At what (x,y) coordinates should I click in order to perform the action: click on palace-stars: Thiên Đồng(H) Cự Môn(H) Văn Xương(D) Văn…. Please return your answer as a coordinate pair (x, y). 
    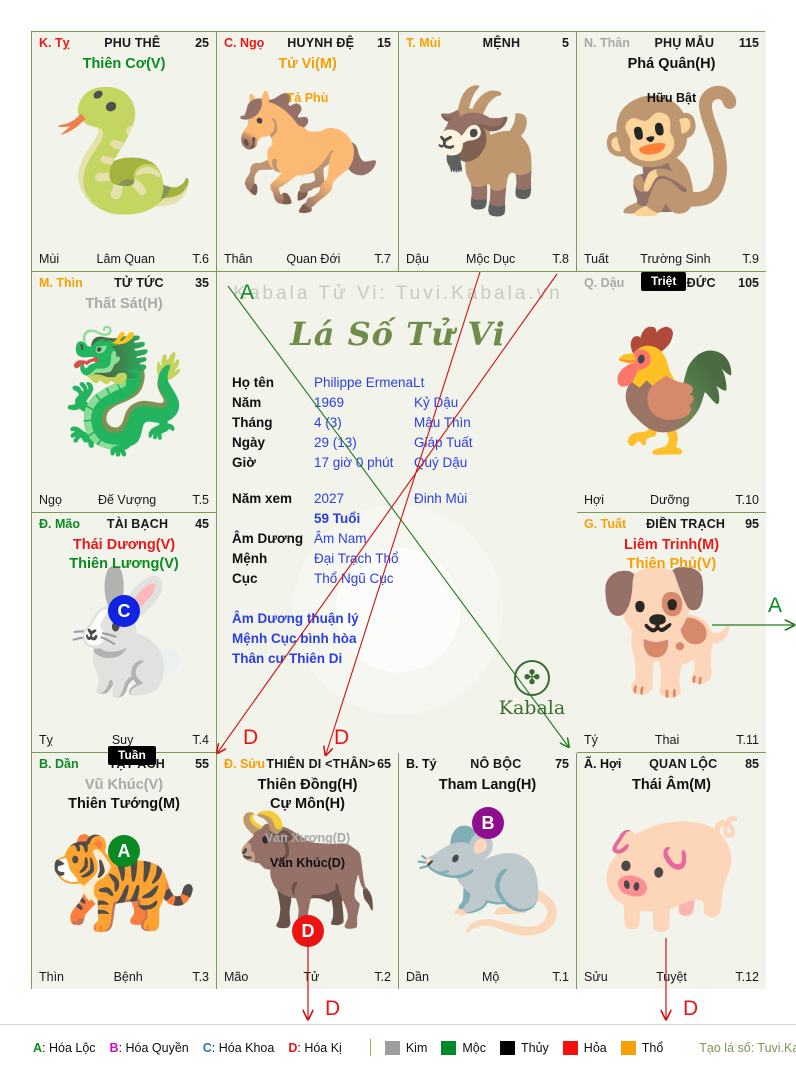
    Looking at the image, I should click on (307, 823).